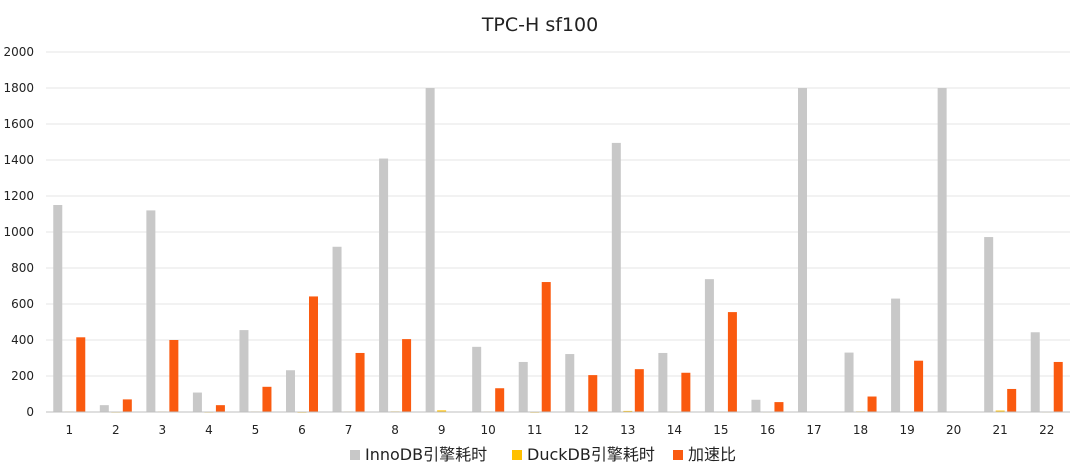 The image size is (1080, 473). I want to click on bar-speedup-q22, so click(1058, 386).